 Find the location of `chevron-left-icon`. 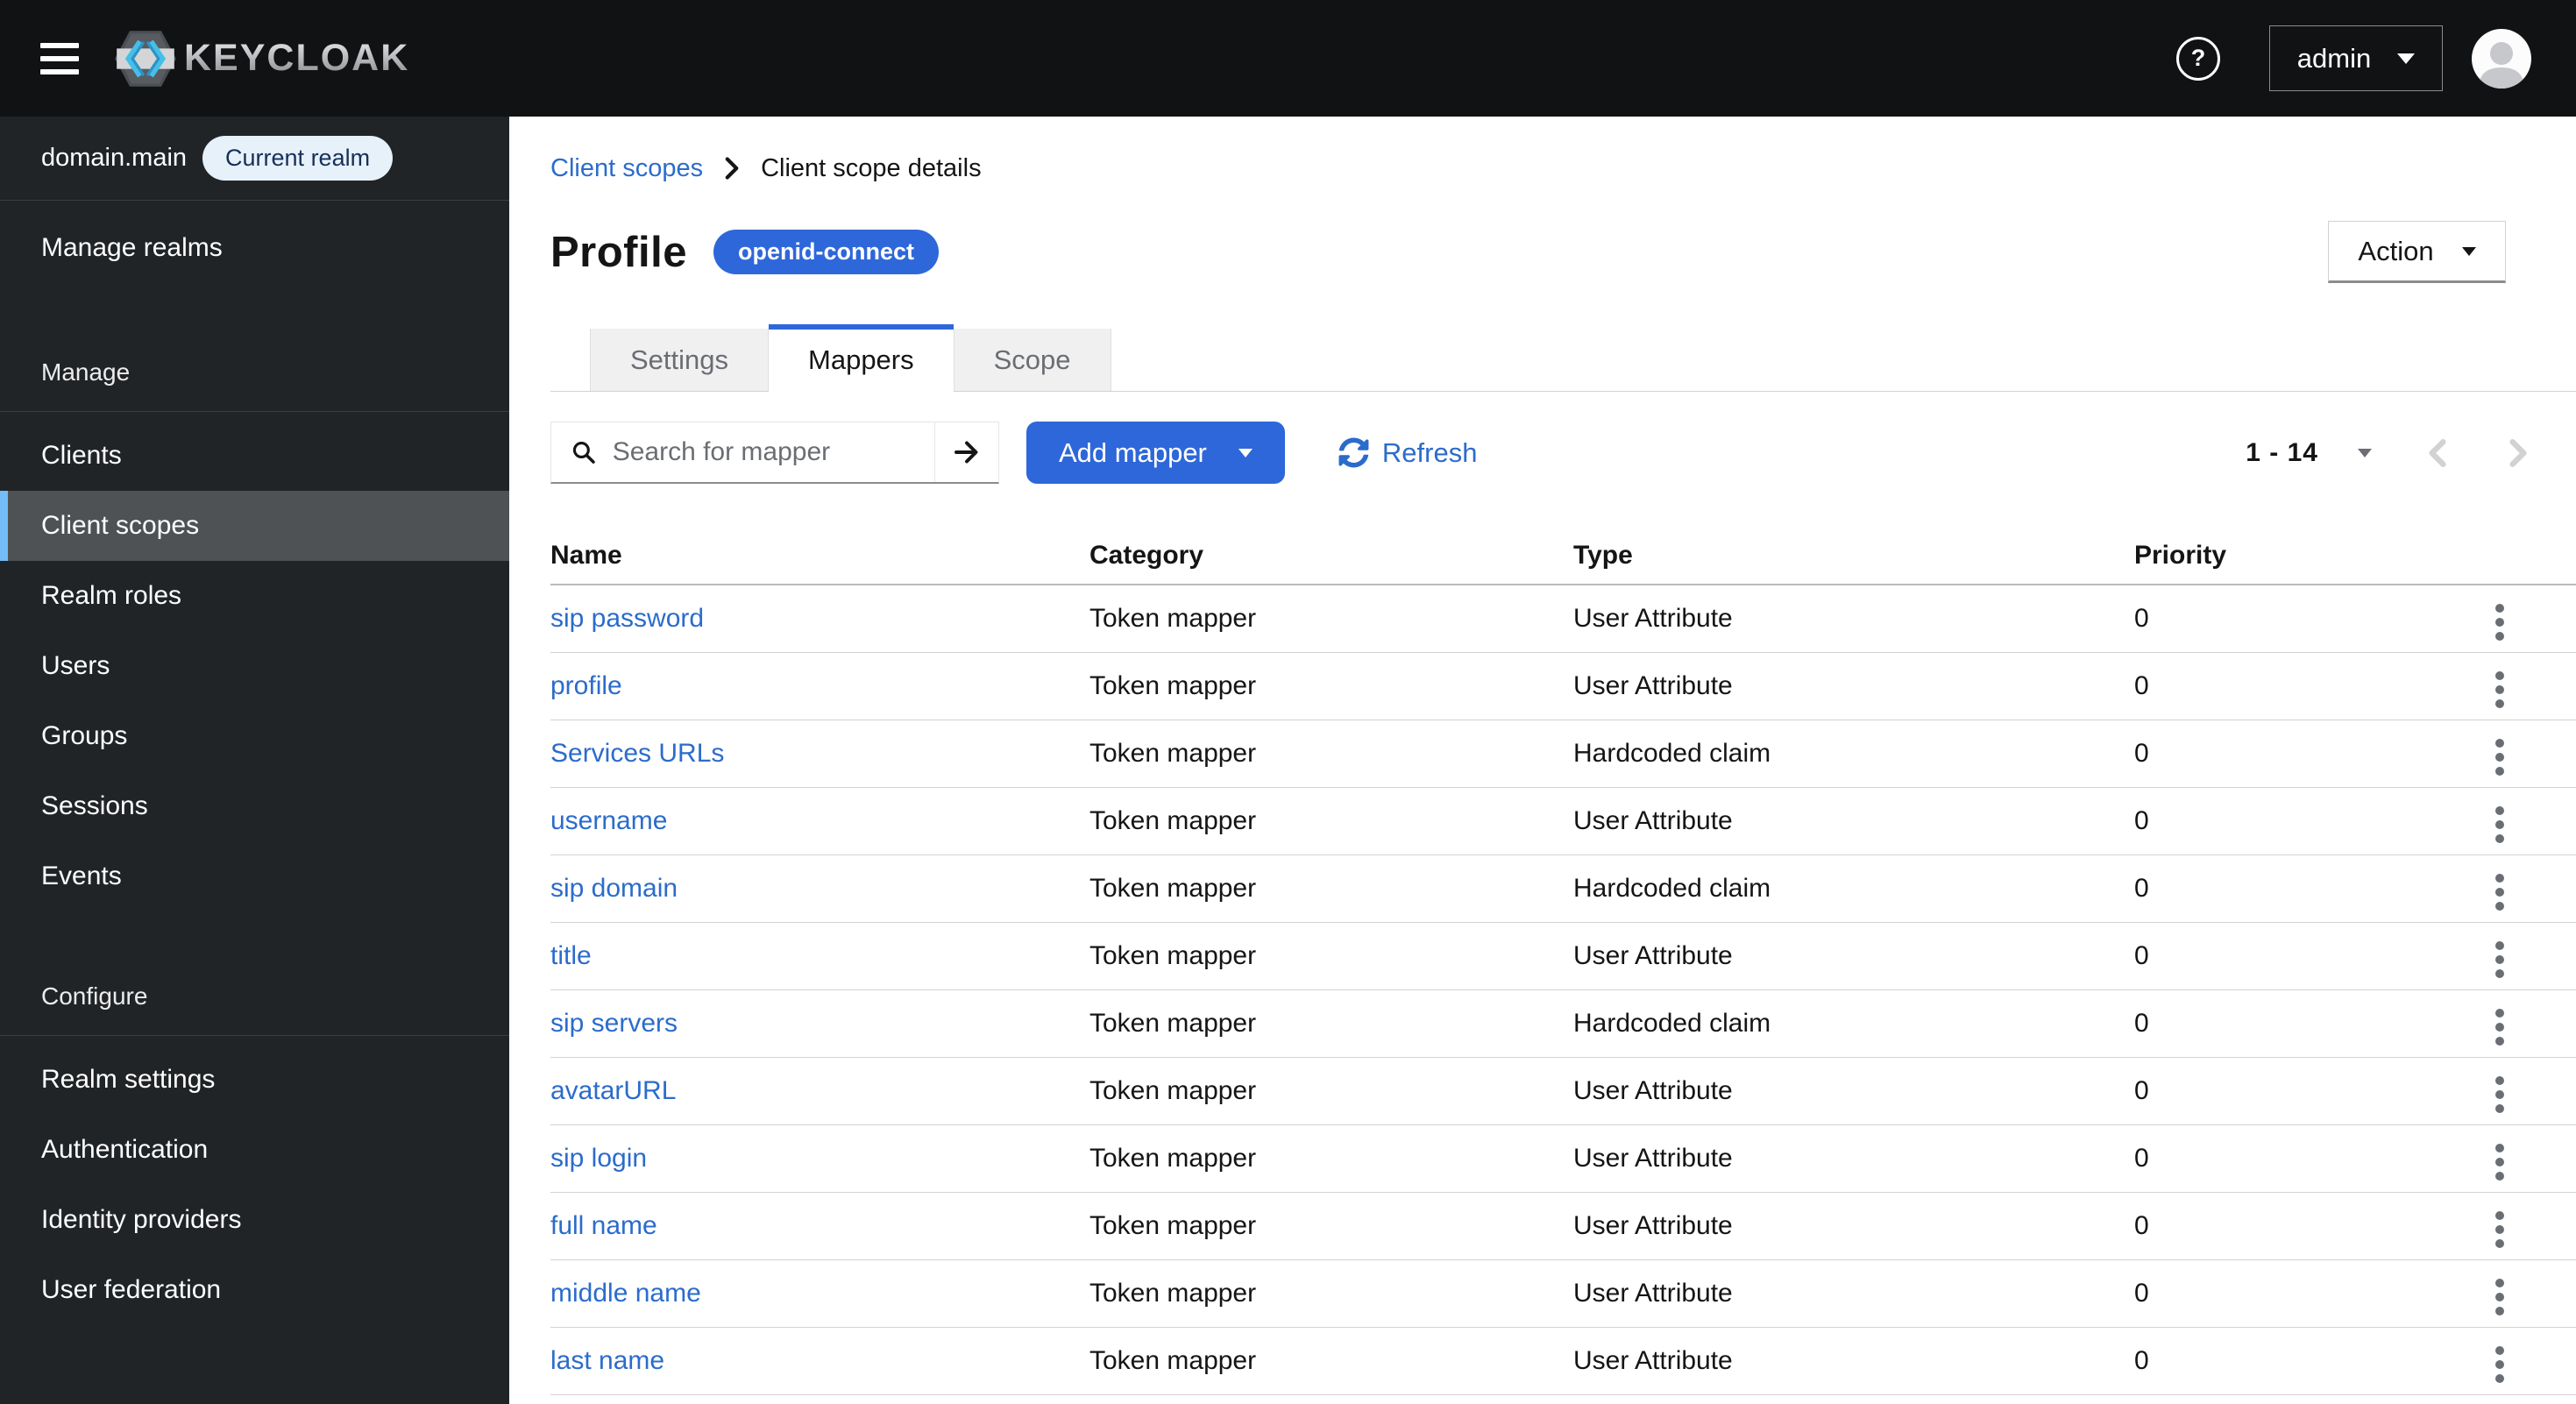

chevron-left-icon is located at coordinates (2437, 452).